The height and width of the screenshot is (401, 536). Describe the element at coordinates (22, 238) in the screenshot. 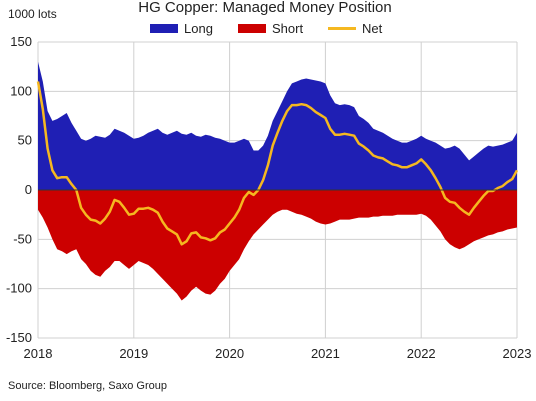

I see `y-tick-label: -50` at that location.